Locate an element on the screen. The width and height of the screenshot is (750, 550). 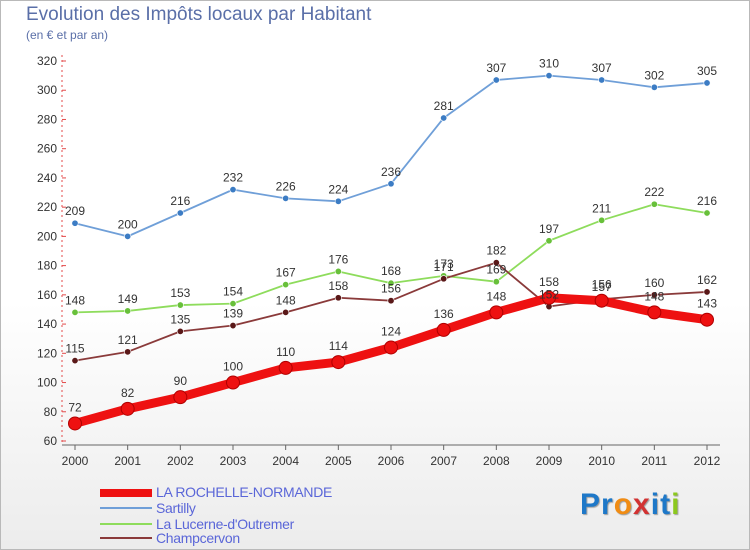
logo-letter: x is located at coordinates (642, 504).